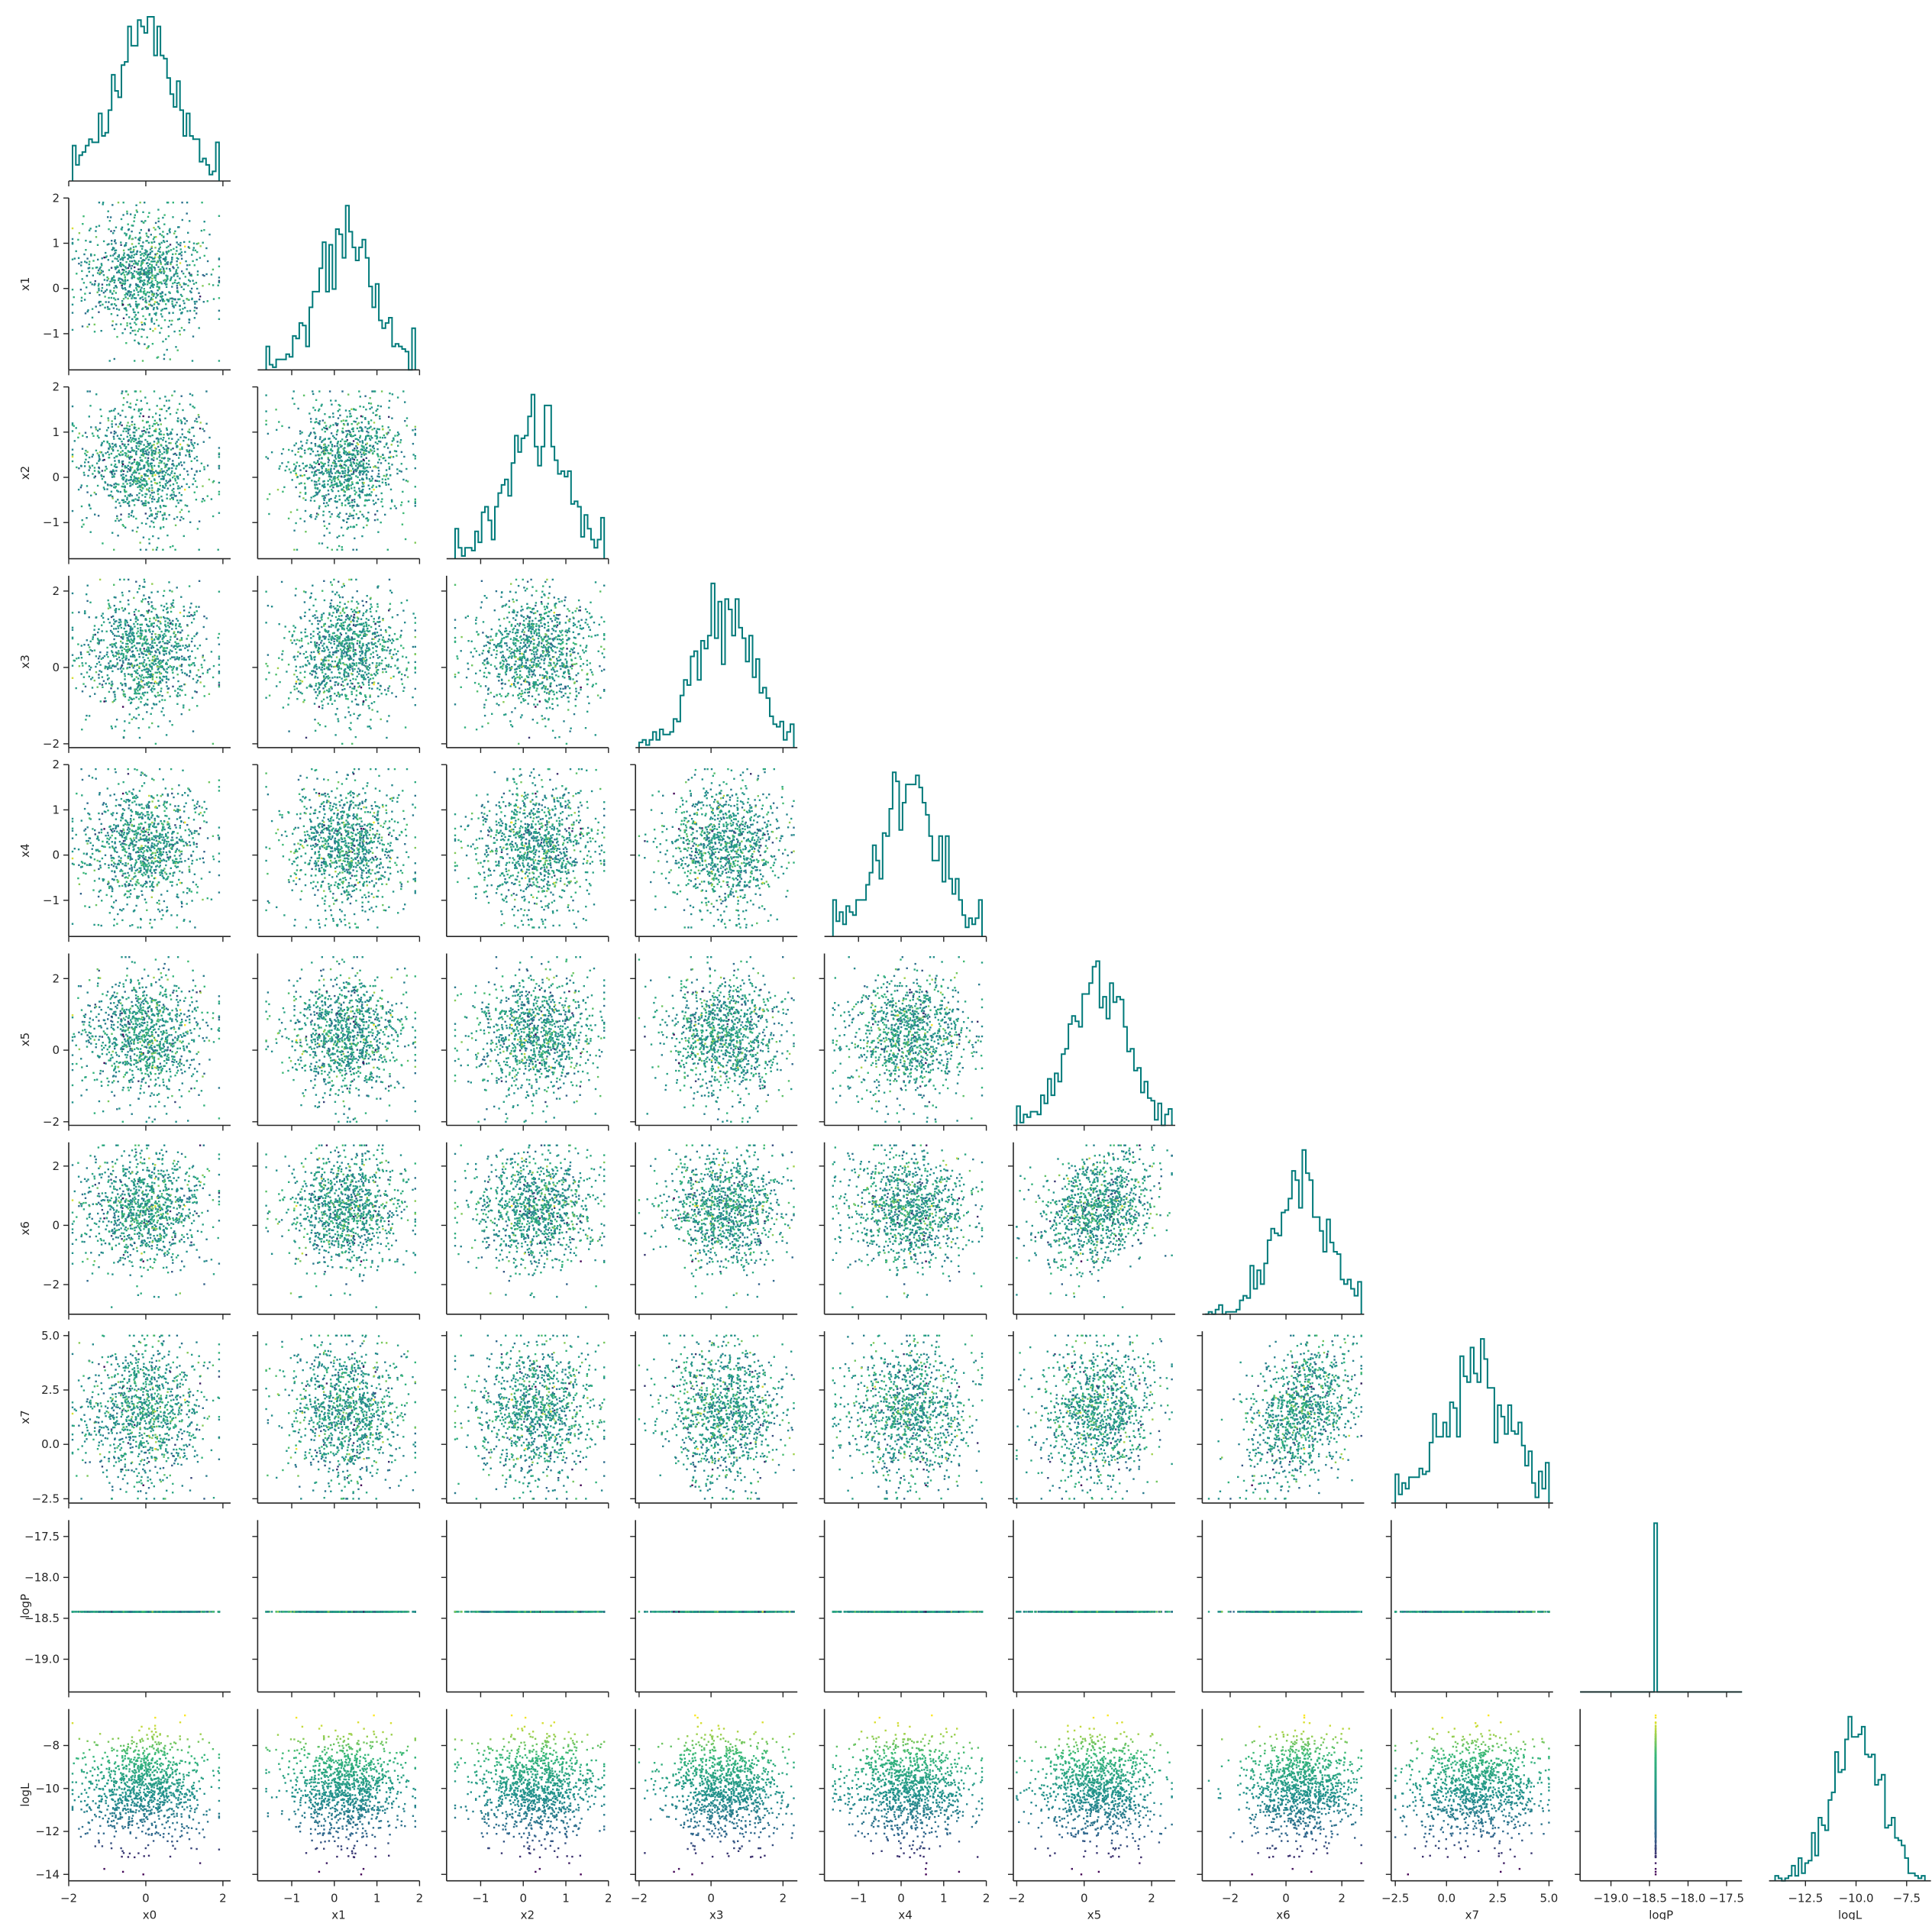 The height and width of the screenshot is (1920, 1932). I want to click on y-axis-label: x1, so click(25, 284).